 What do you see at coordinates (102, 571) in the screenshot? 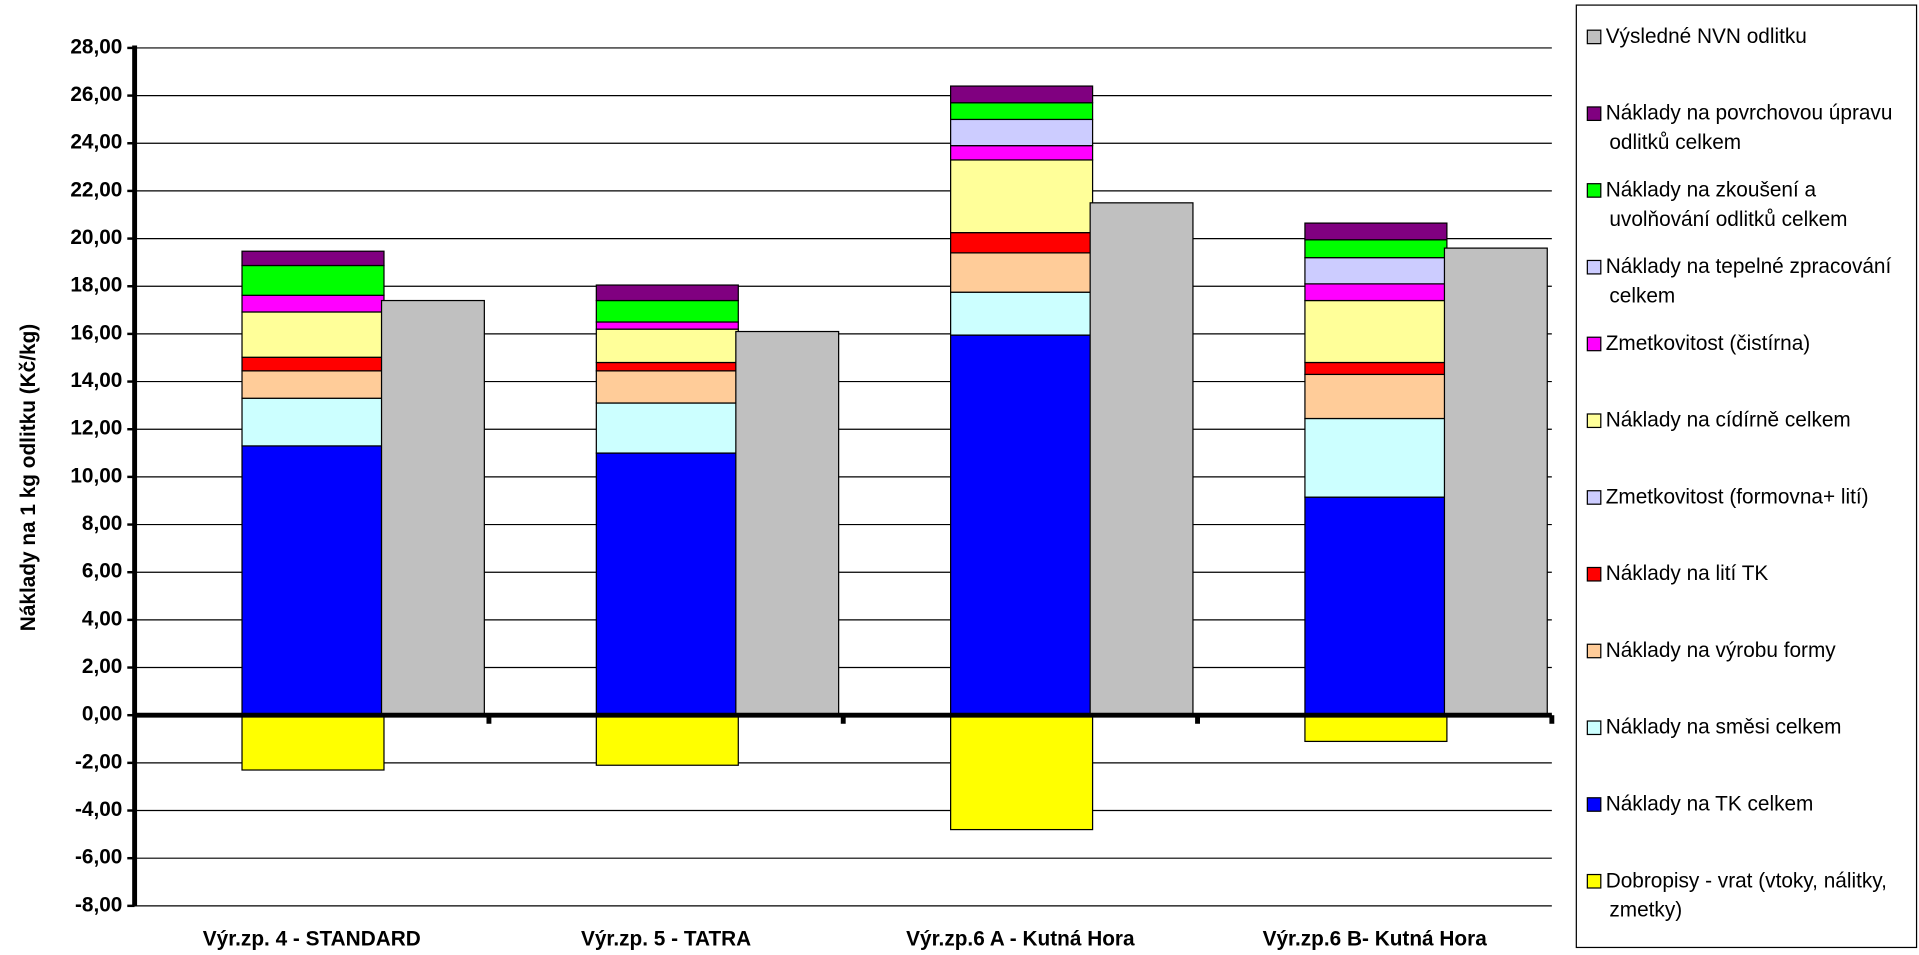
I see `y-tick-label: 6,00` at bounding box center [102, 571].